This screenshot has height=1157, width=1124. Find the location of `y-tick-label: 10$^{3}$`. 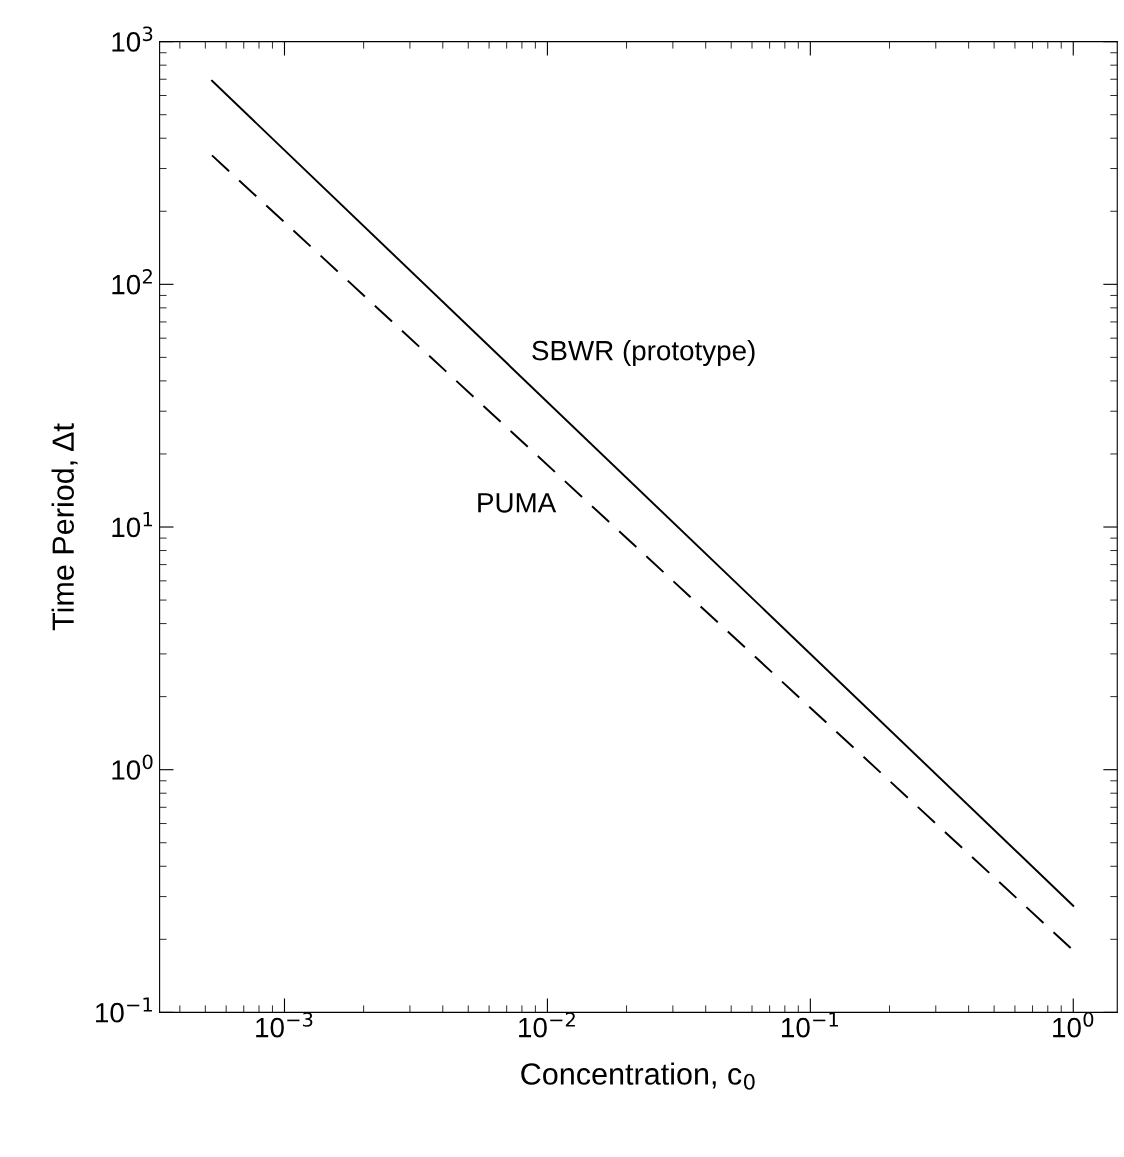

y-tick-label: 10$^{3}$ is located at coordinates (132, 39).